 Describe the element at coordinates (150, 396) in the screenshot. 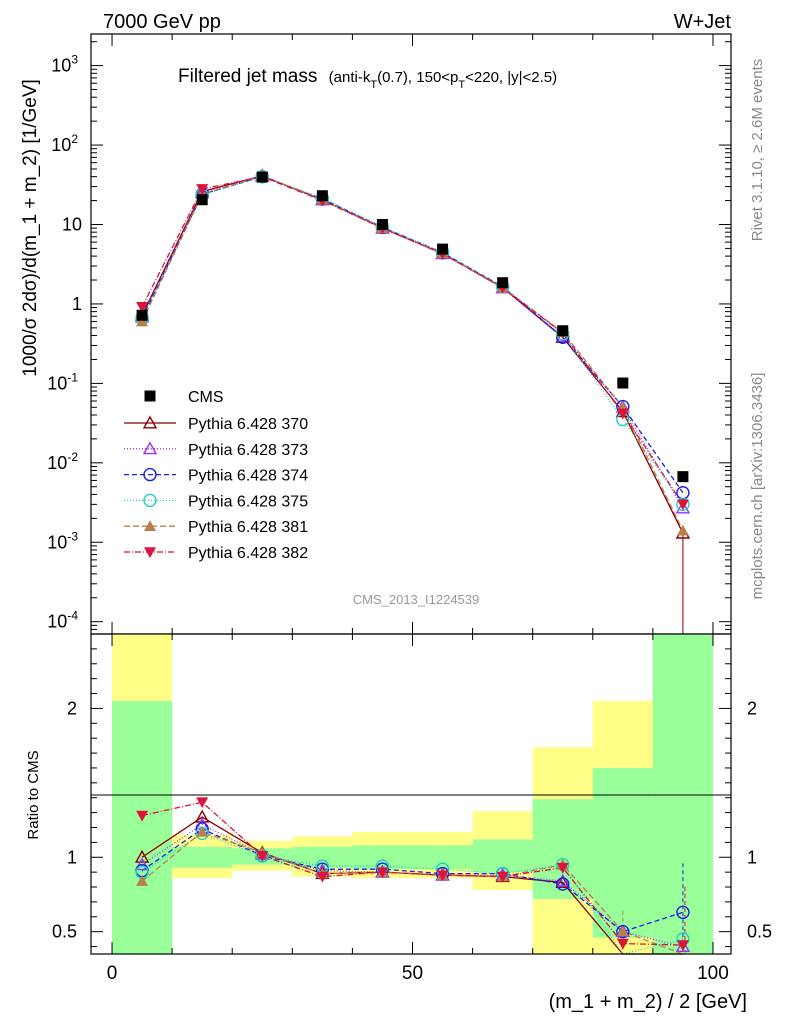

I see `legend-cms-marker` at that location.